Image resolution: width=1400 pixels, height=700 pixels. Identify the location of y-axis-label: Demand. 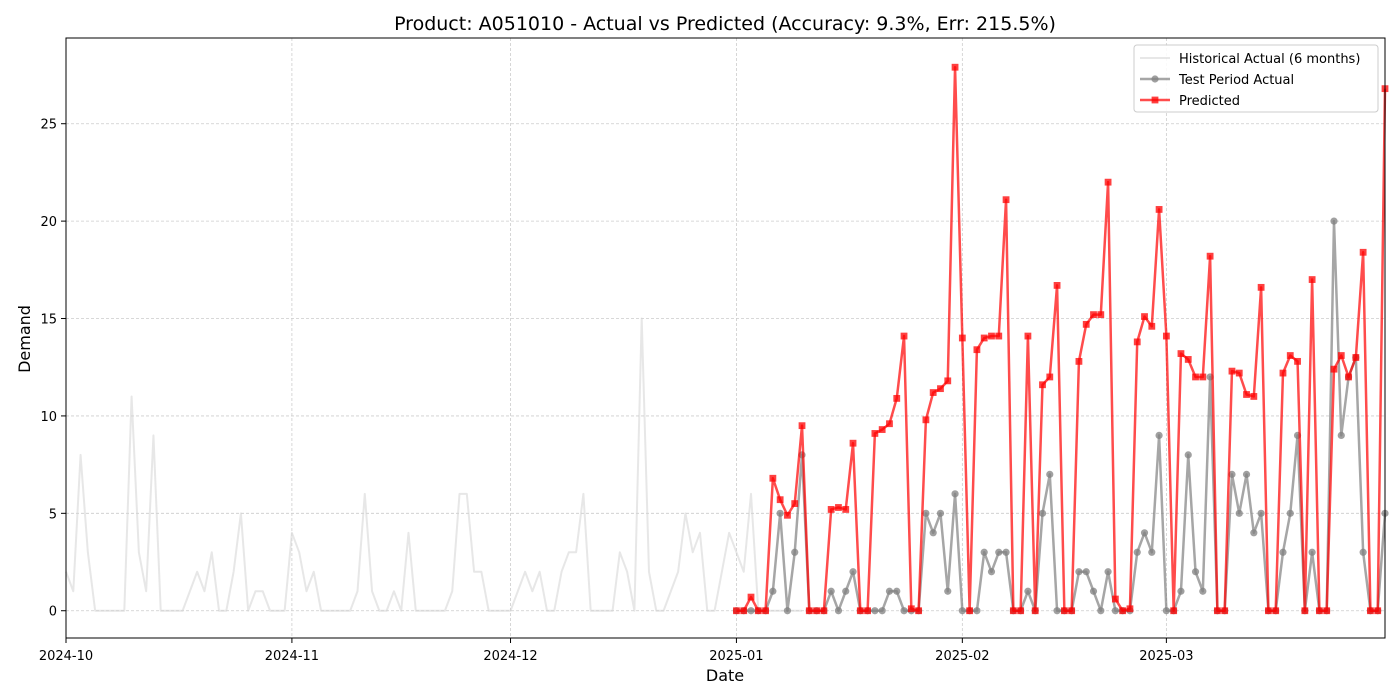
(24, 339).